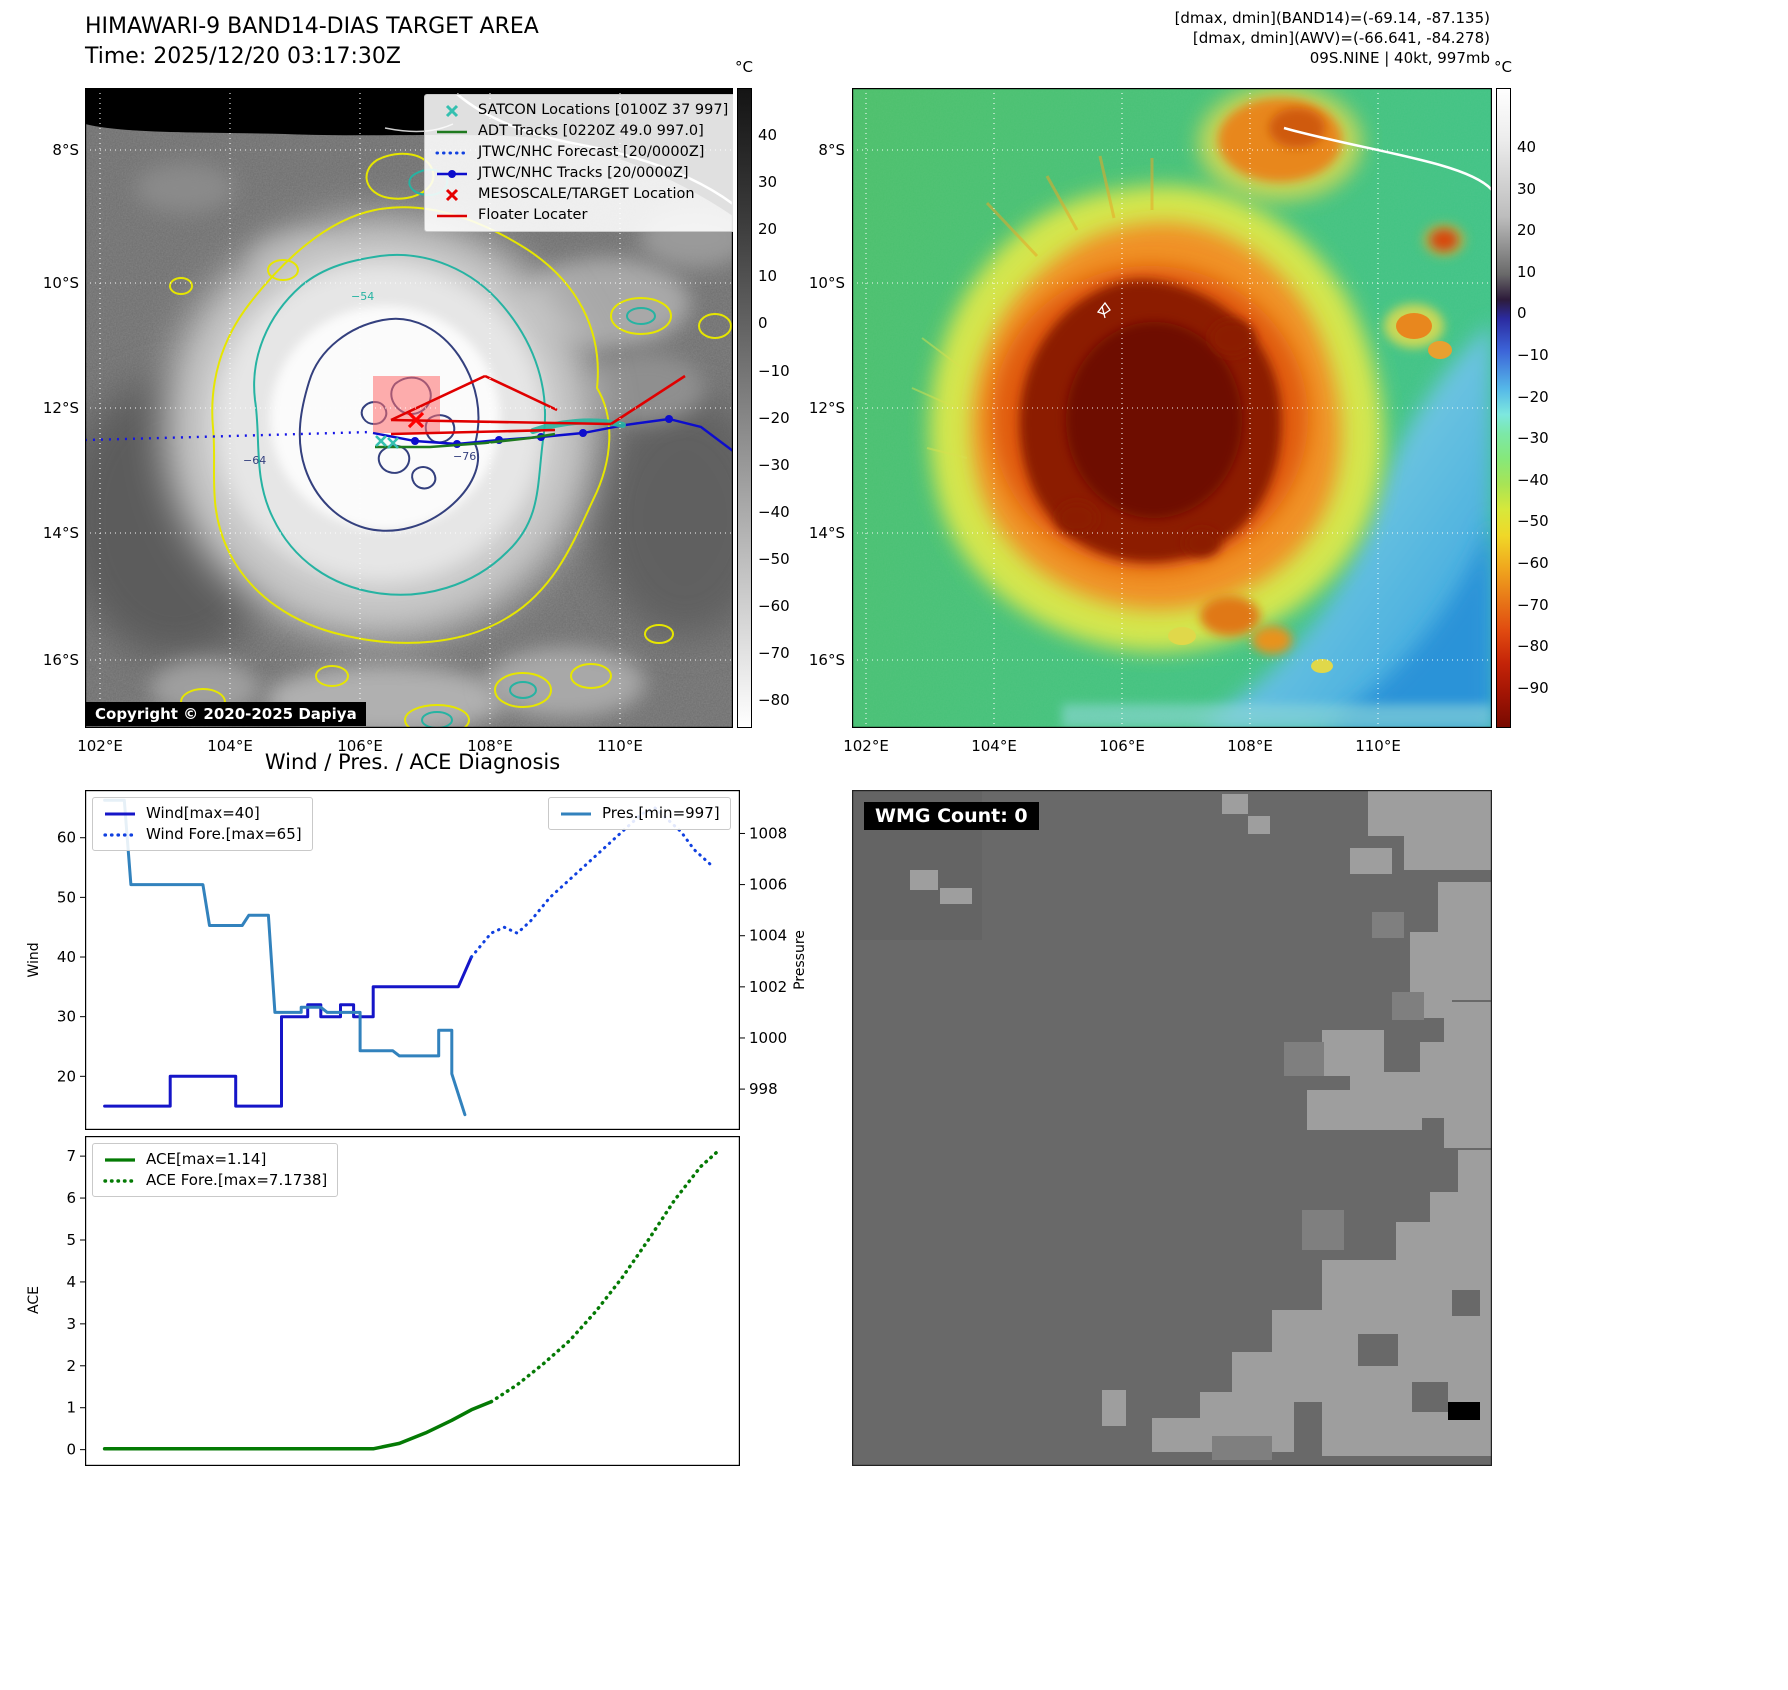  What do you see at coordinates (226, 714) in the screenshot?
I see `copyright-notice: Copyright © 2020-2025 Dapiya` at bounding box center [226, 714].